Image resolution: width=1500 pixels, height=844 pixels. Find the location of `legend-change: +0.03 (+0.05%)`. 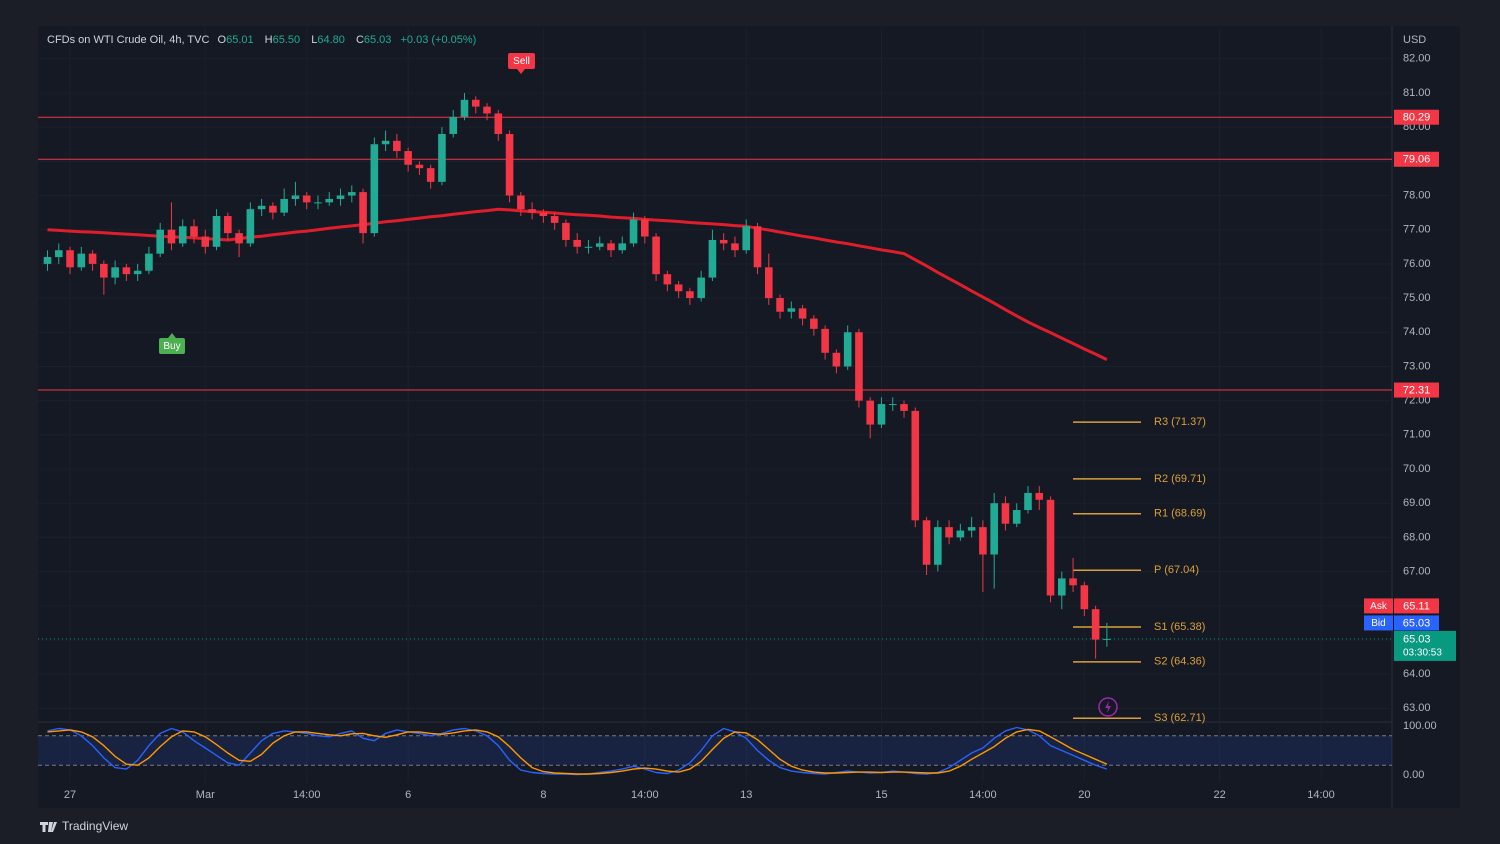

legend-change: +0.03 (+0.05%) is located at coordinates (438, 40).